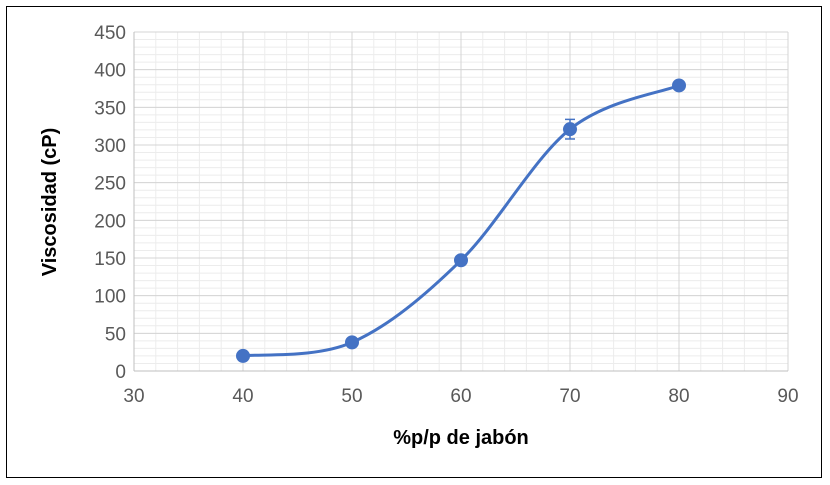  I want to click on x-tick-label: 70, so click(569, 396).